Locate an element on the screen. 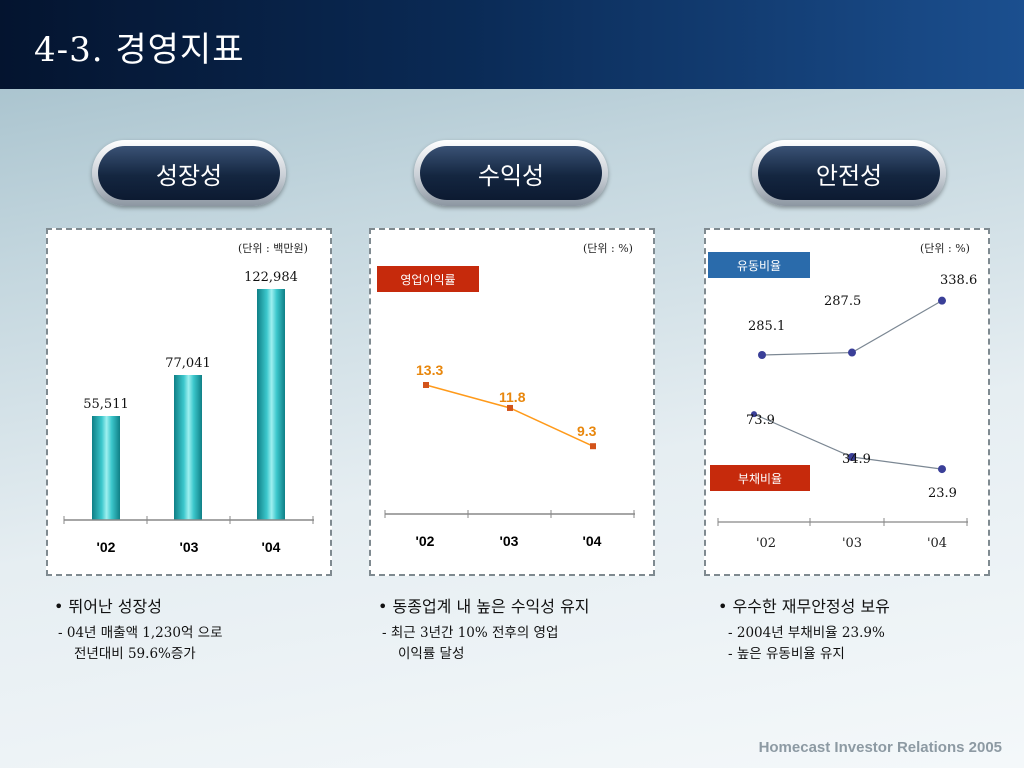  profit-pill: 수익성 is located at coordinates (511, 173).